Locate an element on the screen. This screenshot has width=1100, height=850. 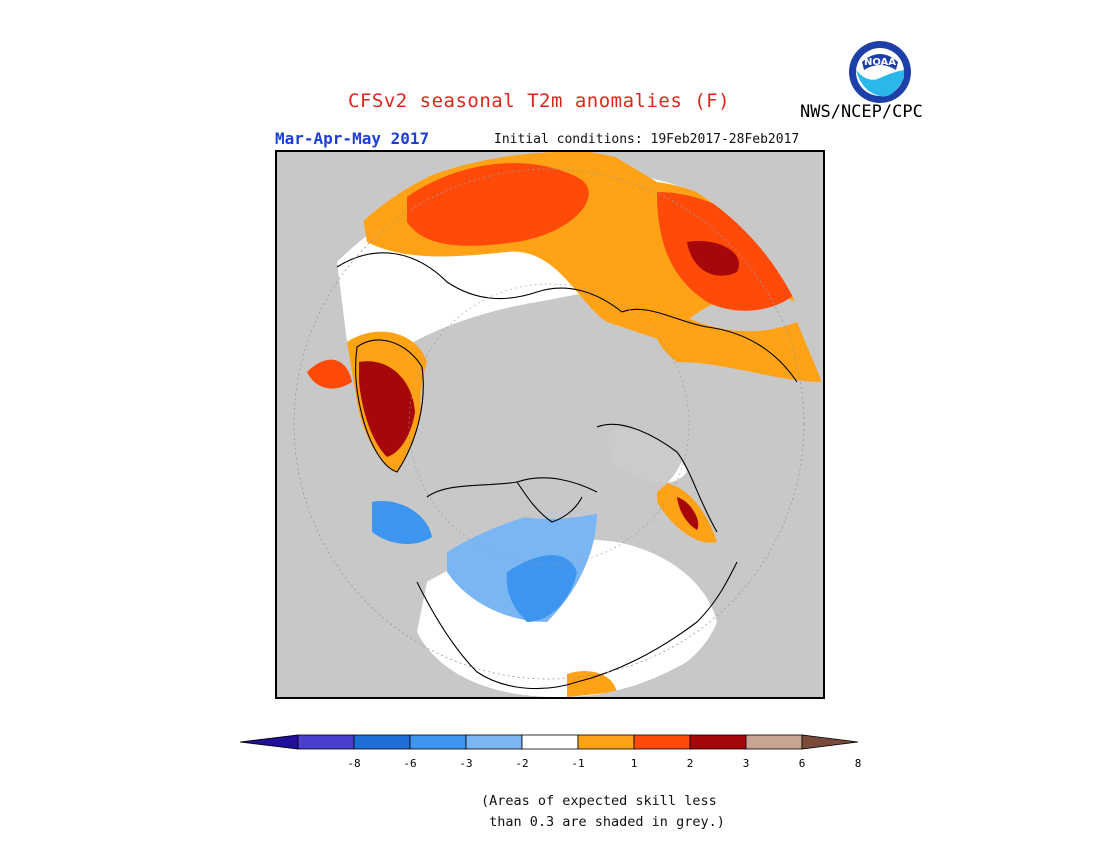
noaa-logo: NOAA is located at coordinates (880, 72).